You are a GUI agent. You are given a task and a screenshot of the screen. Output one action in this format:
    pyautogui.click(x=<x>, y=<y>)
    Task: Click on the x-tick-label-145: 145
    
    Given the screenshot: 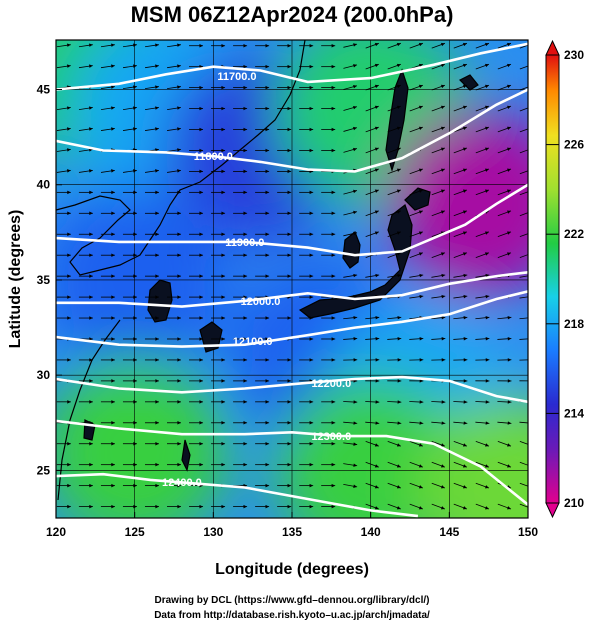 What is the action you would take?
    pyautogui.click(x=449, y=532)
    